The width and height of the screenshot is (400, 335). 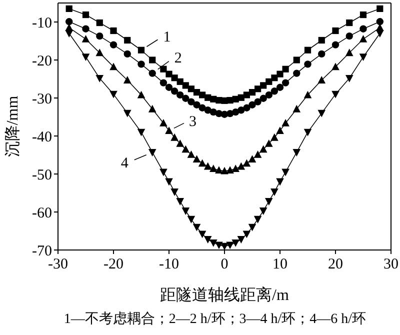 What do you see at coordinates (169, 264) in the screenshot?
I see `x-tick-label: -10` at bounding box center [169, 264].